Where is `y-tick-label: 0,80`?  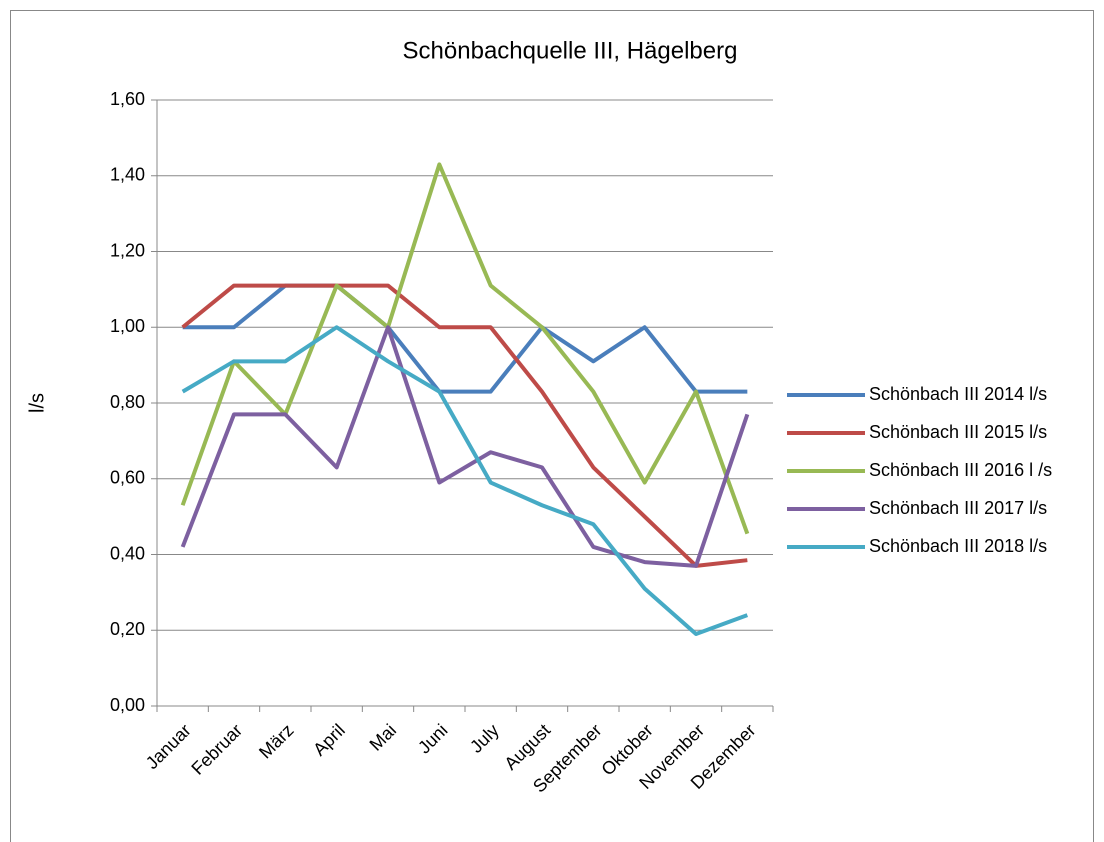
y-tick-label: 0,80 is located at coordinates (127, 402).